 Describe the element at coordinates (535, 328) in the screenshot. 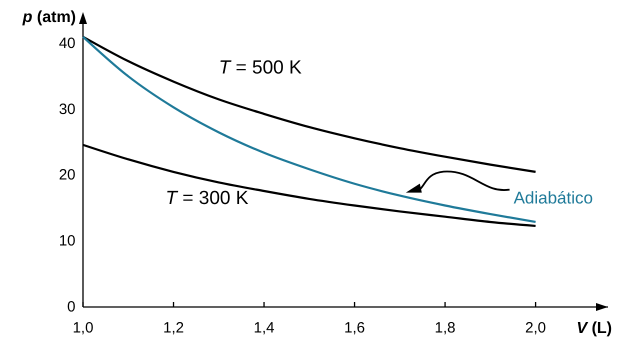

I see `x-tick-label: 2,0` at that location.